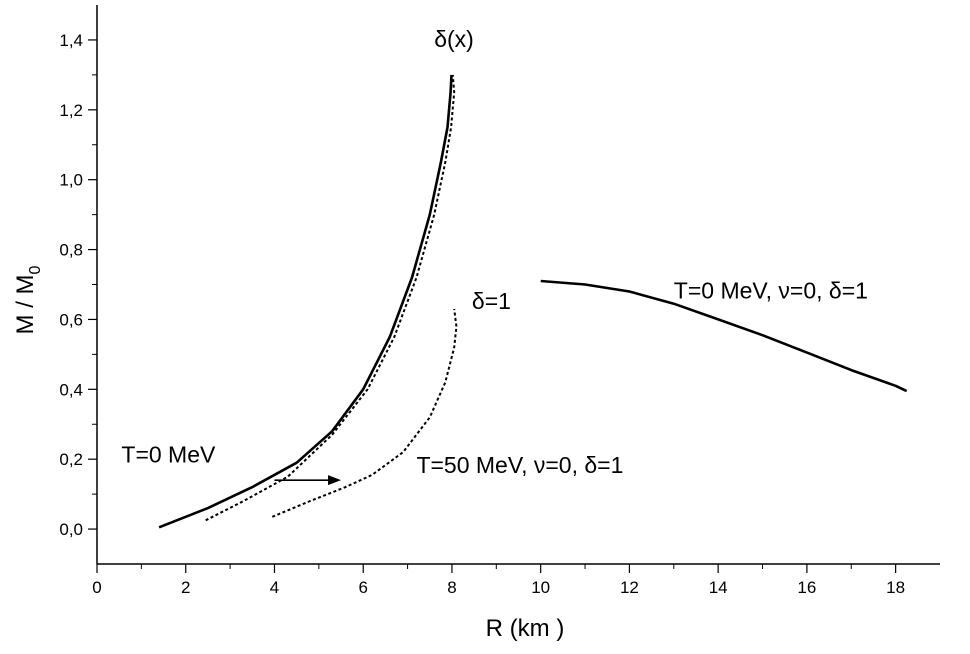 This screenshot has height=654, width=970. I want to click on y-axis-title-main: M / M, so click(25, 304).